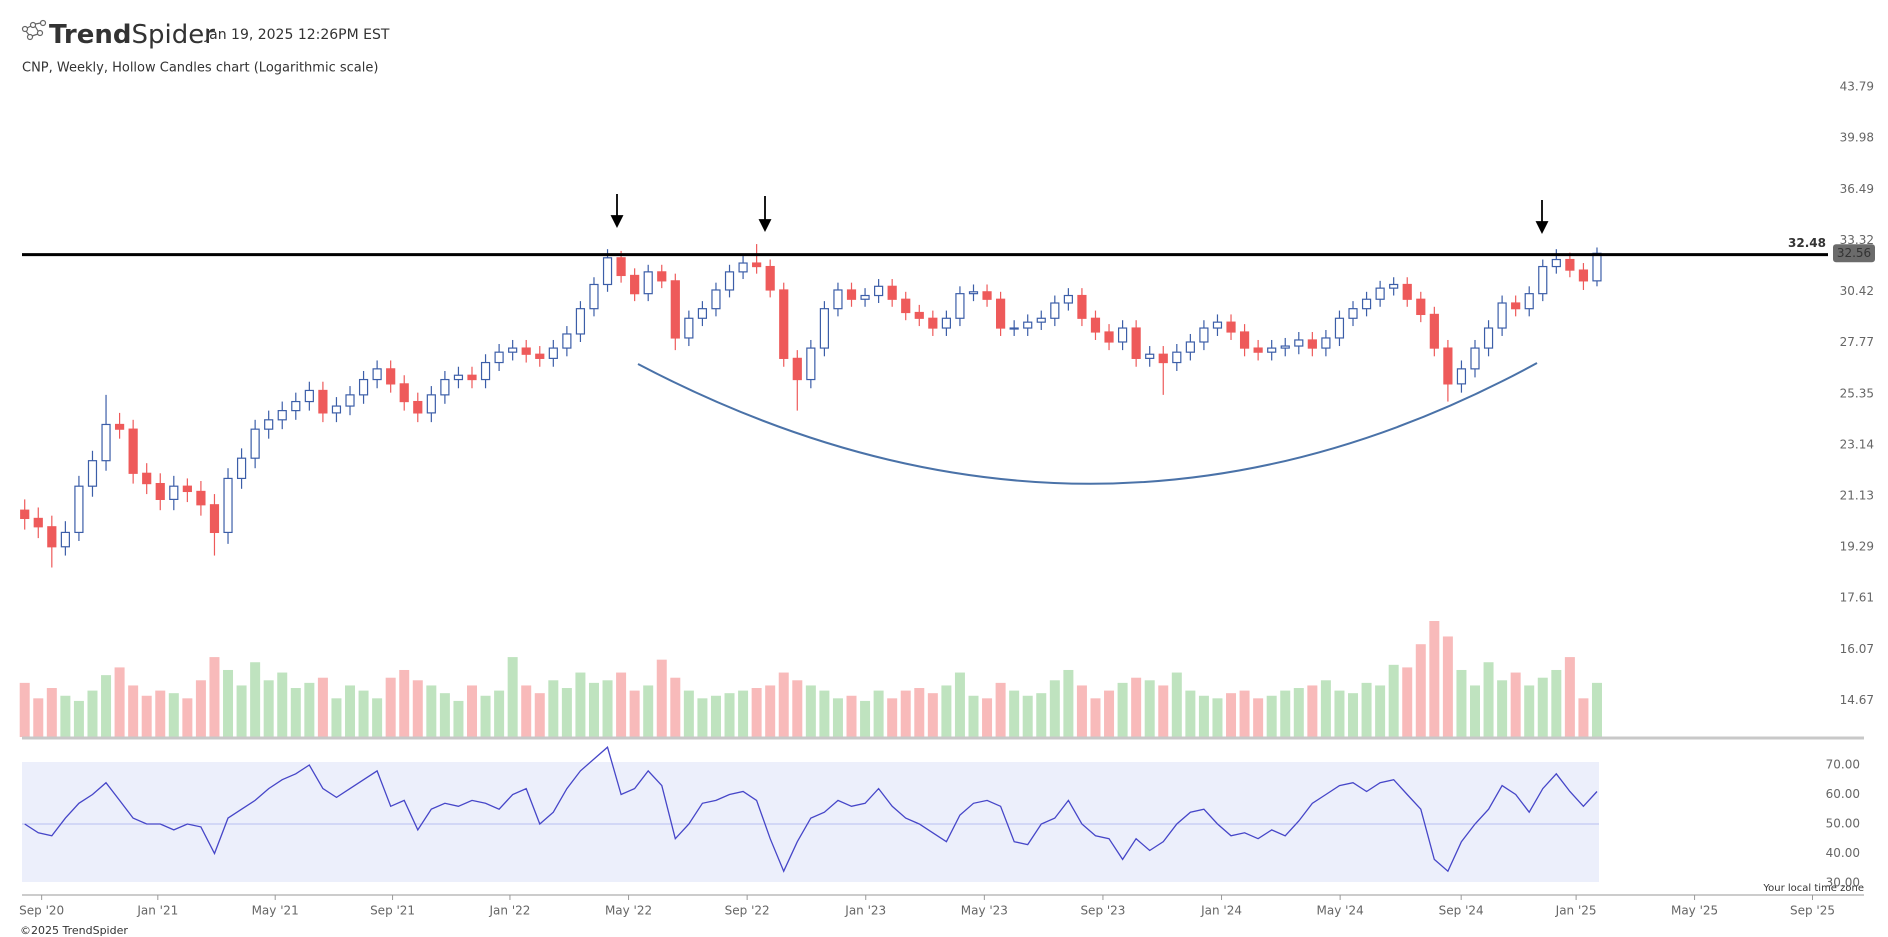 Image resolution: width=1888 pixels, height=937 pixels. What do you see at coordinates (1843, 764) in the screenshot?
I see `rsi-tick-label: 70.00` at bounding box center [1843, 764].